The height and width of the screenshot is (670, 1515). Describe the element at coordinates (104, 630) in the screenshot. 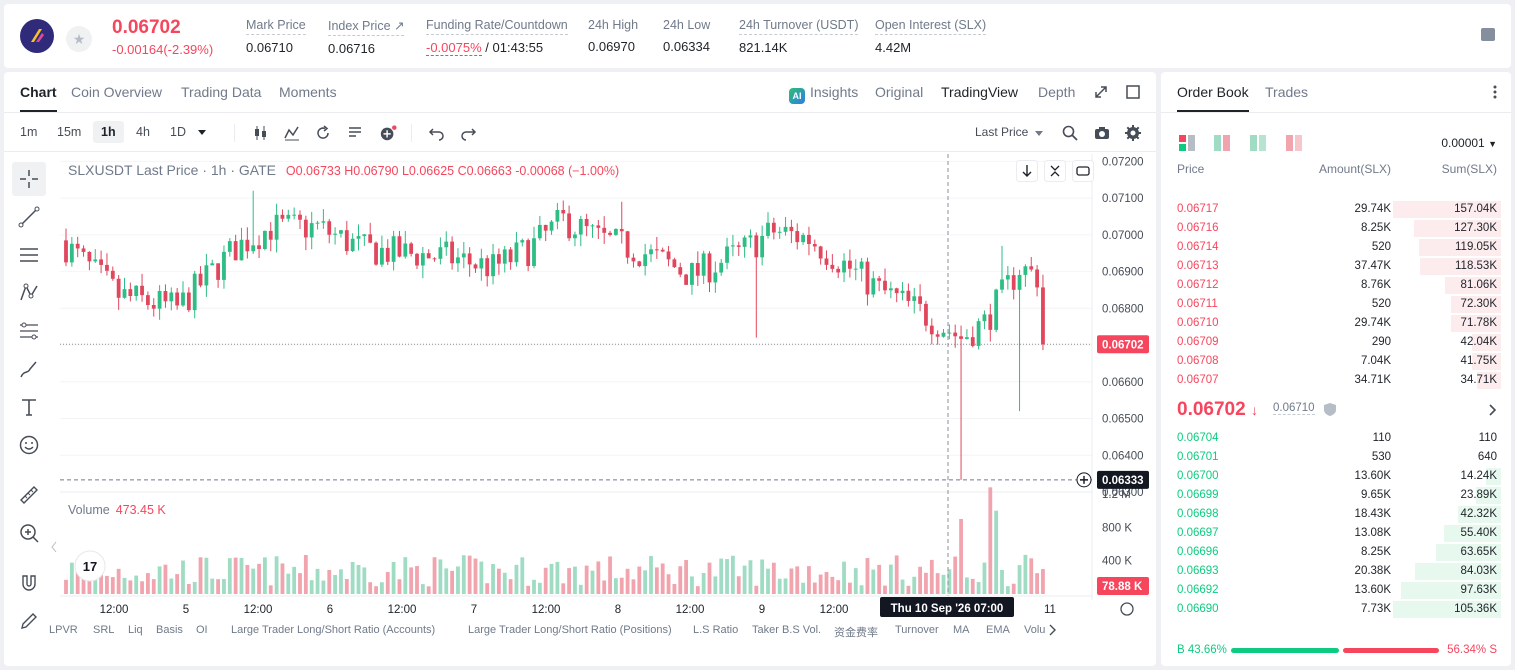

I see `indicator-1: SRL` at that location.